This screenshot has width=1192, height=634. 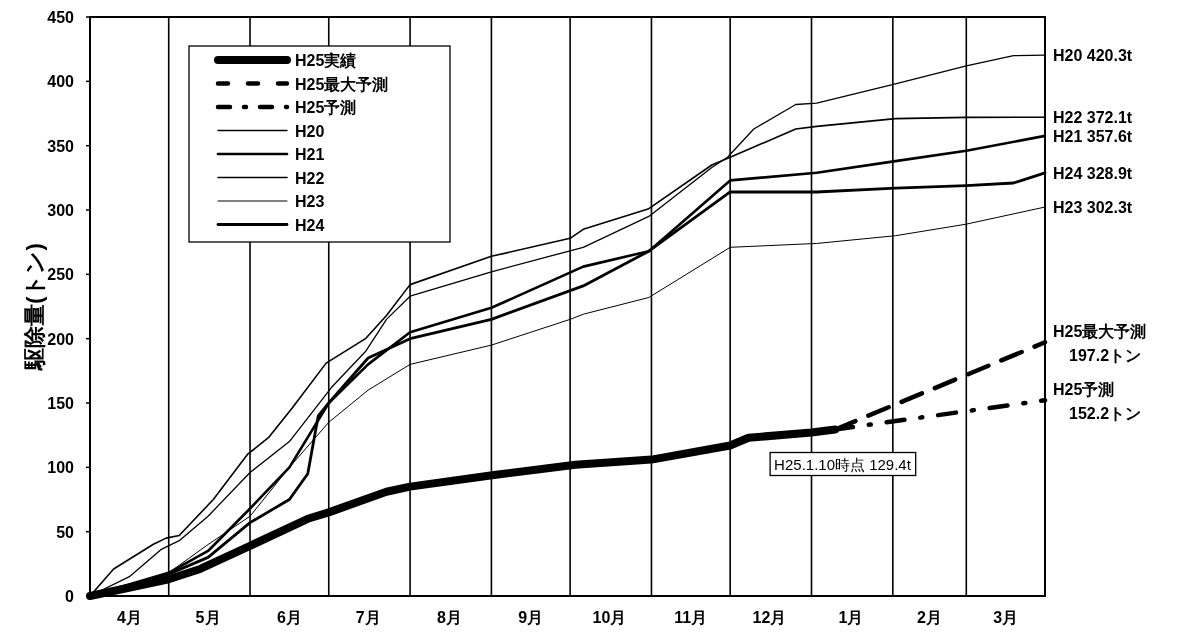 What do you see at coordinates (531, 617) in the screenshot?
I see `x-tick-label: 9月` at bounding box center [531, 617].